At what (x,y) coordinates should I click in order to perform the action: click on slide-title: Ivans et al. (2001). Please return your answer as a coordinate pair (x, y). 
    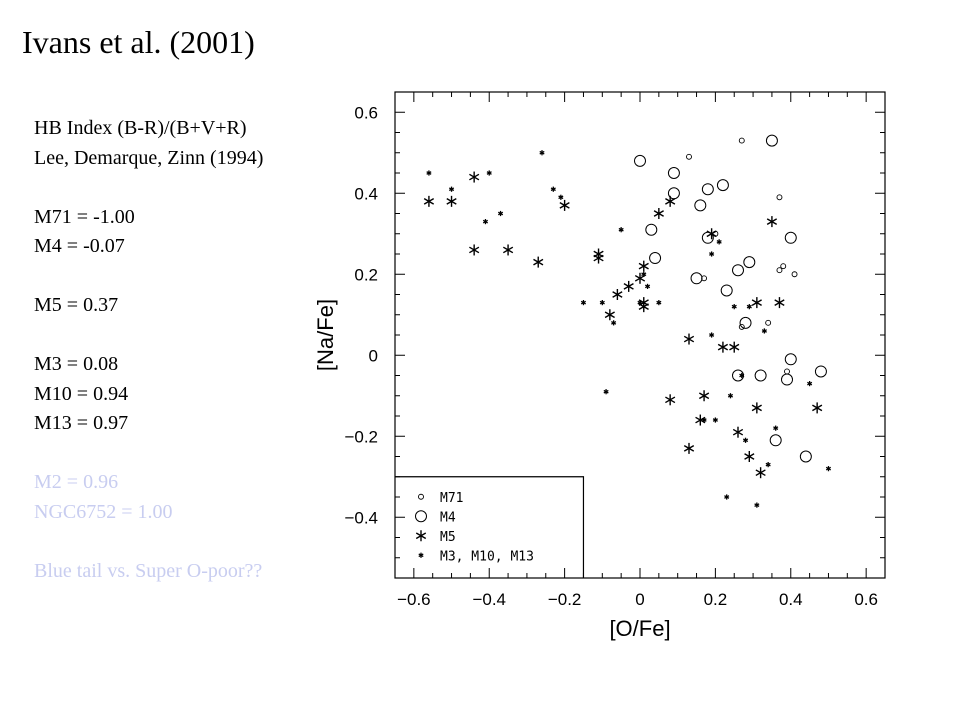
    Looking at the image, I should click on (138, 42).